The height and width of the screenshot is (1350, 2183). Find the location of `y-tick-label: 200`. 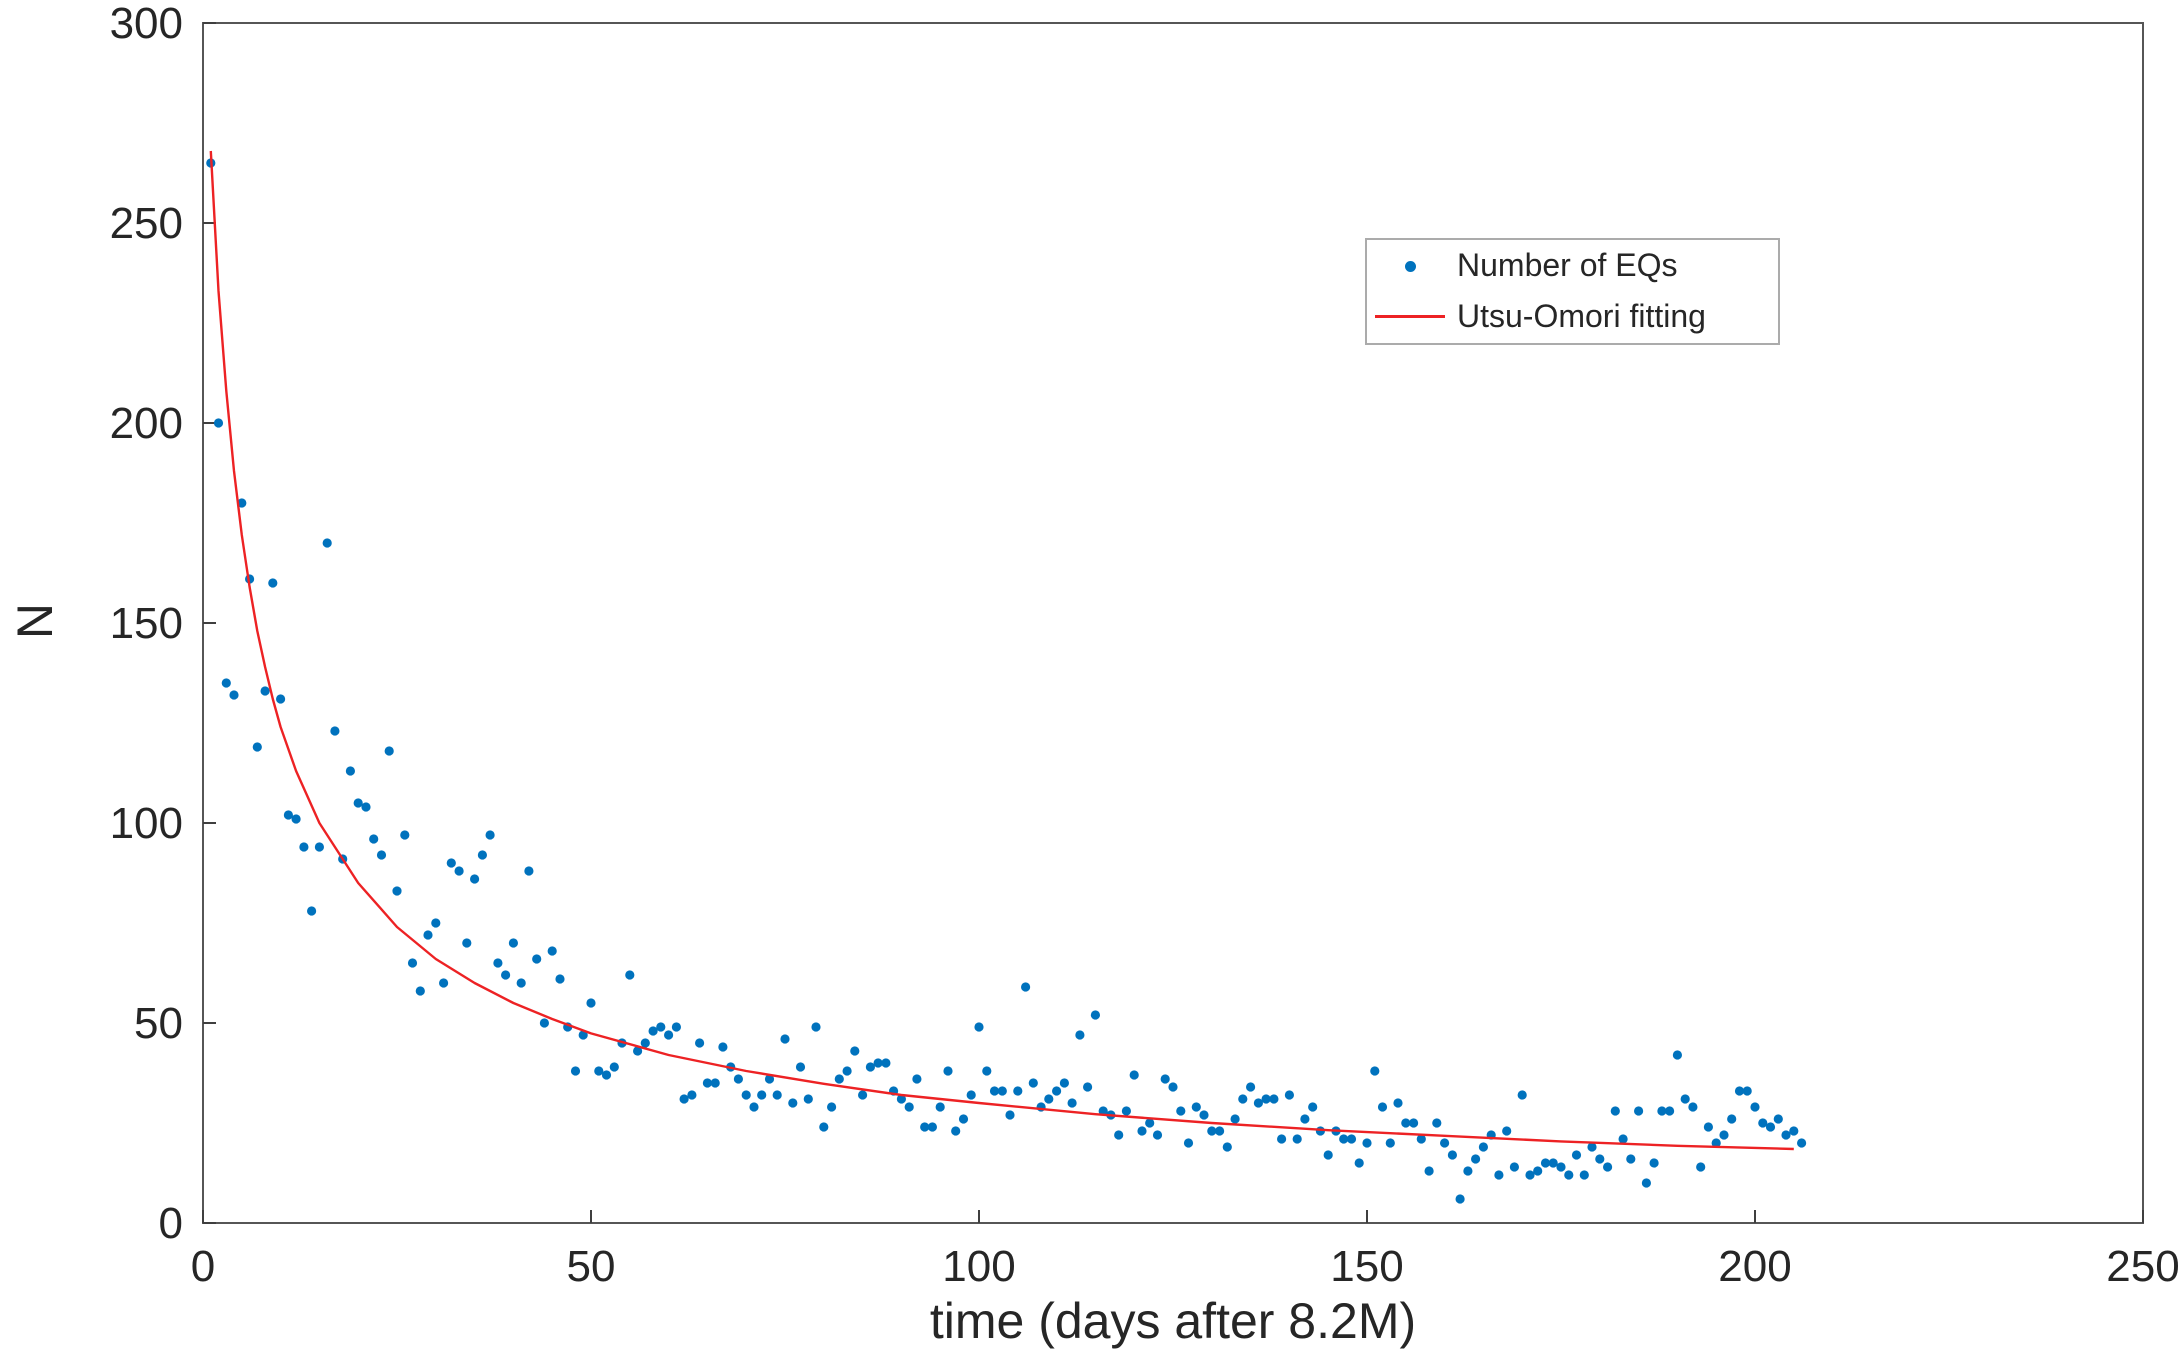

y-tick-label: 200 is located at coordinates (146, 423).